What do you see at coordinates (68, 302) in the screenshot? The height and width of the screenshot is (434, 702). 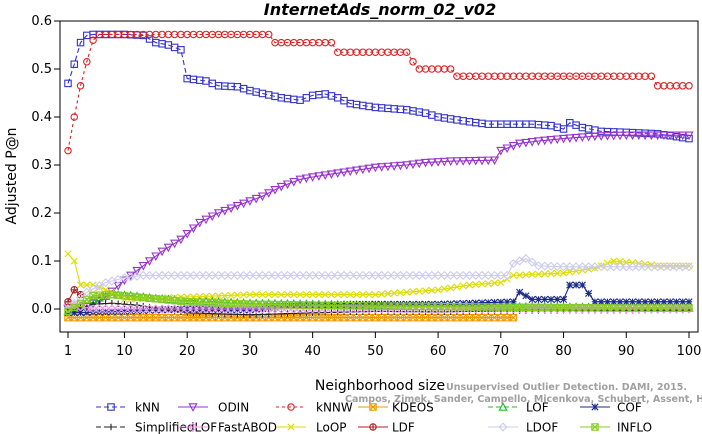 I see `data-point-ldf` at bounding box center [68, 302].